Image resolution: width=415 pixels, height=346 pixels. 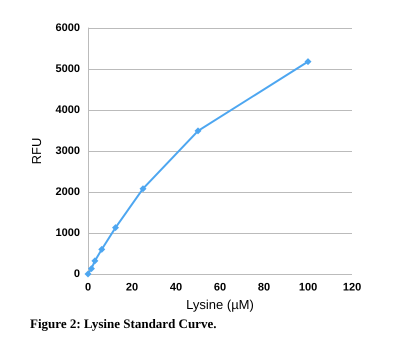 I want to click on y-tick-label: 6000, so click(x=68, y=28).